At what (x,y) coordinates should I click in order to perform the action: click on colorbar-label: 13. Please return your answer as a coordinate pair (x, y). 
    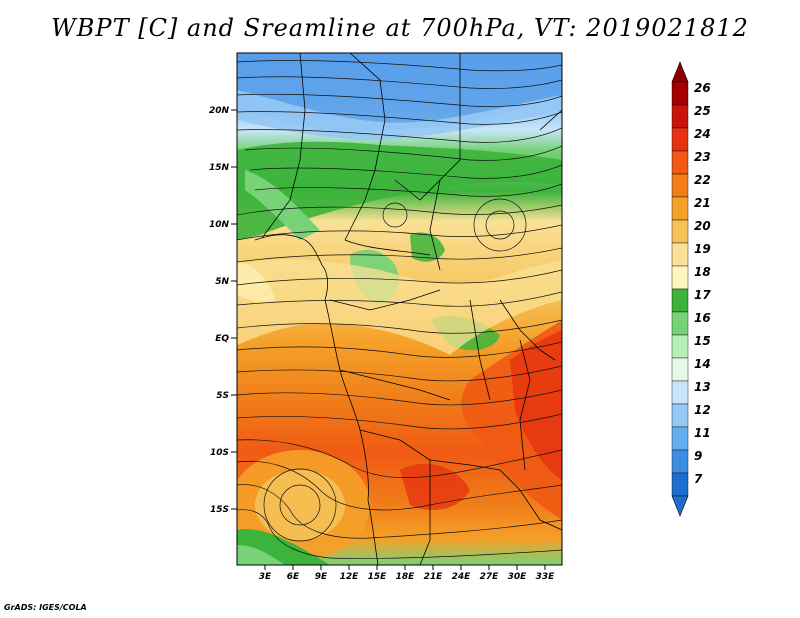
    Looking at the image, I should click on (702, 387).